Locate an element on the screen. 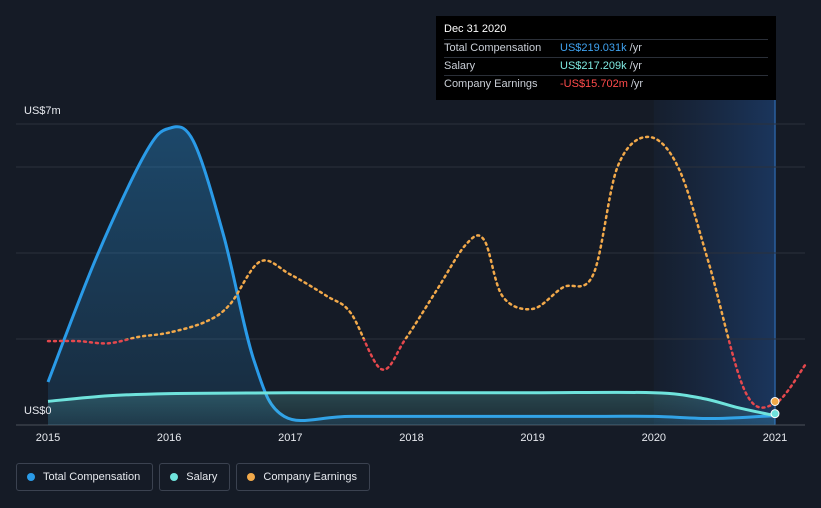  legend-label: Company Earnings is located at coordinates (310, 477).